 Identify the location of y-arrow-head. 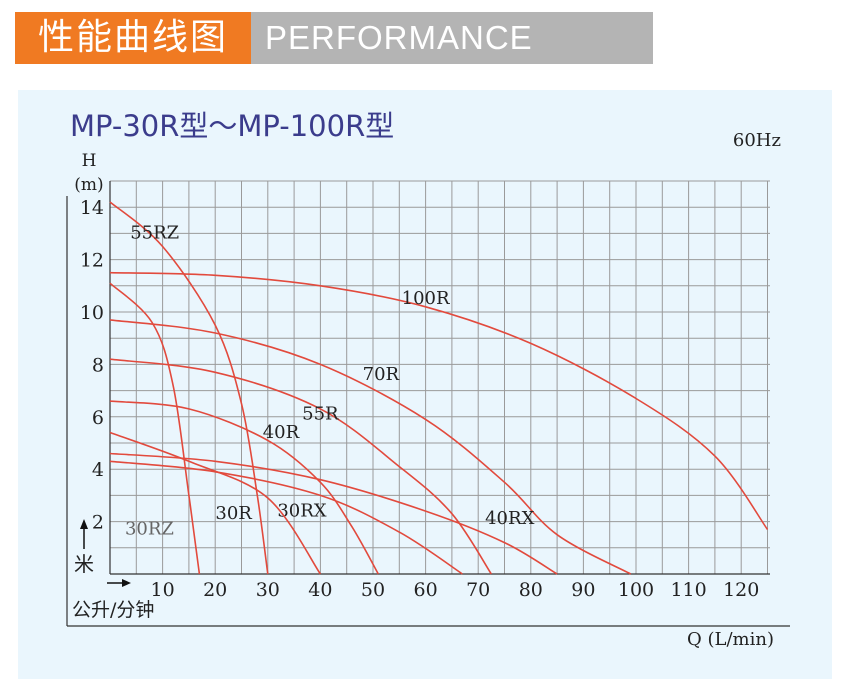
(84, 524).